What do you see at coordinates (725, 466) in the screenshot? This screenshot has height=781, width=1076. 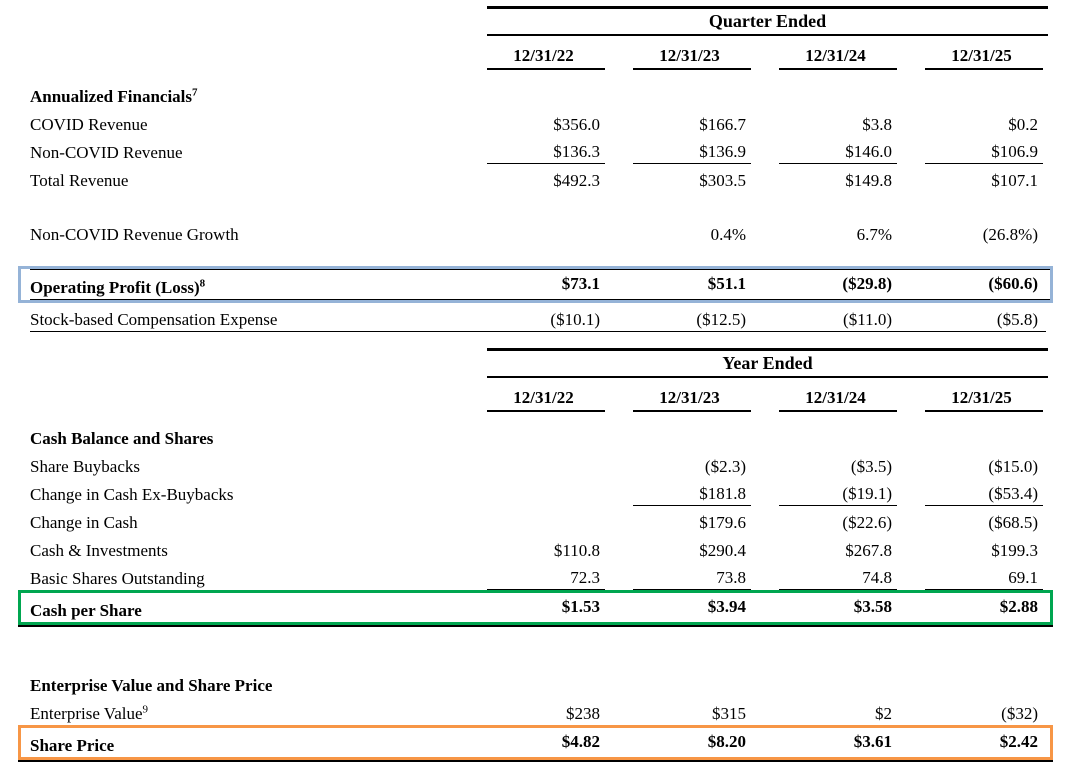 I see `value-cell: ($2.3)` at bounding box center [725, 466].